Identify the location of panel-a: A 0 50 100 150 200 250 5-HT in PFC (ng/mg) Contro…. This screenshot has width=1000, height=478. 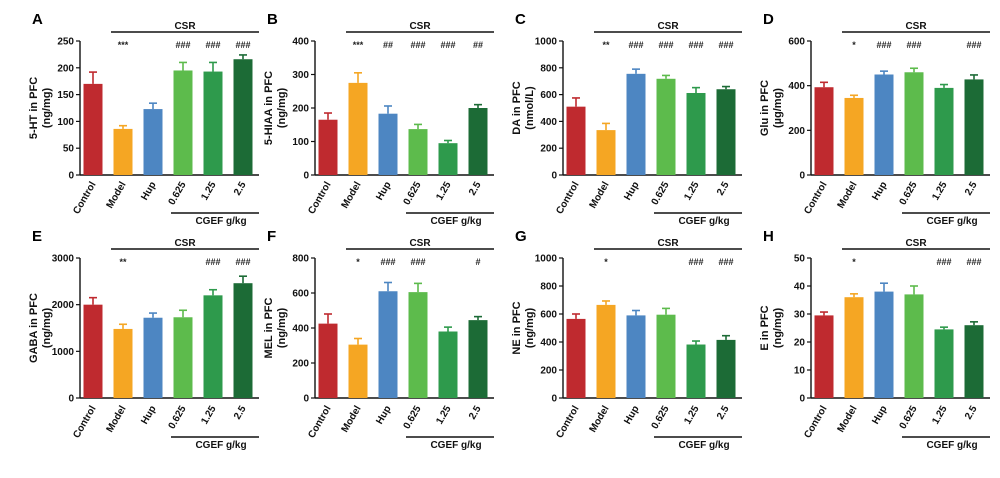
(143, 119).